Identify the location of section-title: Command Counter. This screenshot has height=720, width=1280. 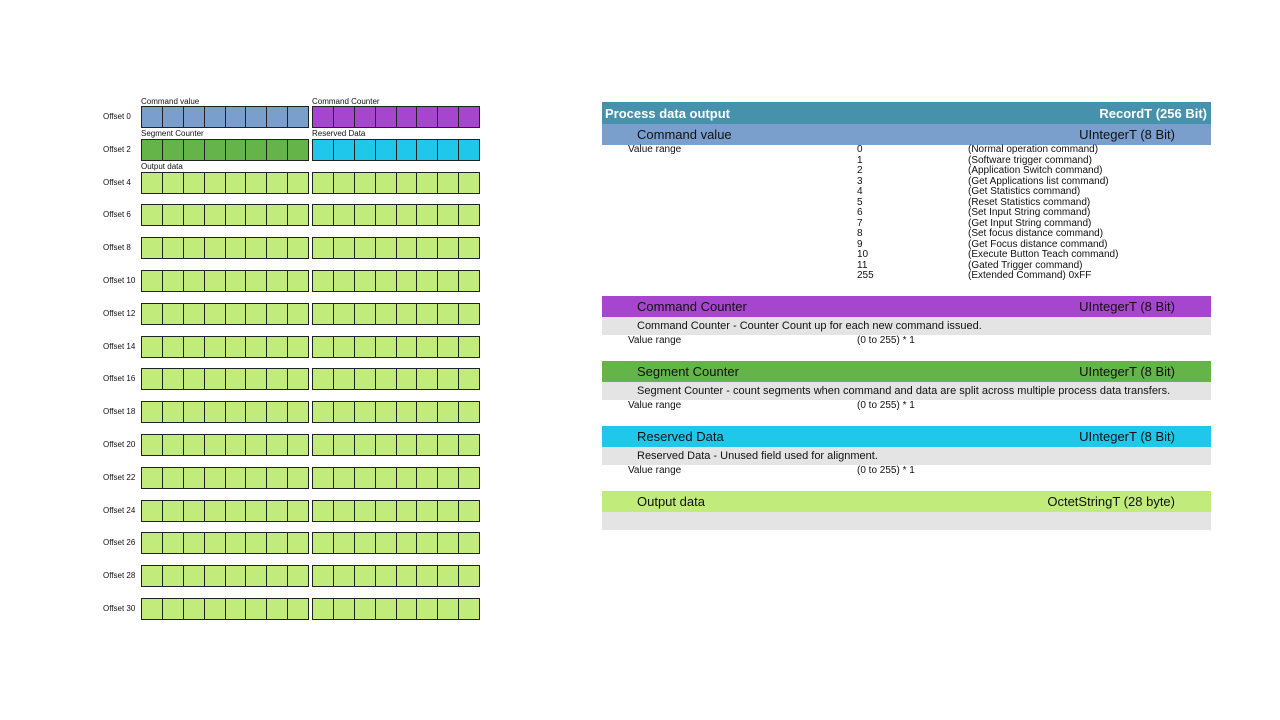
(692, 306).